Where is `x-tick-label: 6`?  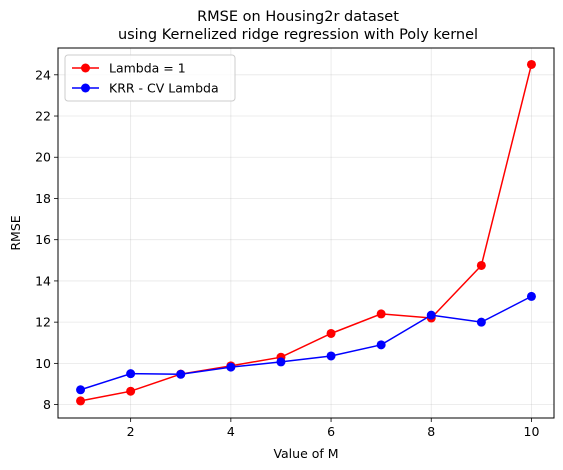 x-tick-label: 6 is located at coordinates (331, 431).